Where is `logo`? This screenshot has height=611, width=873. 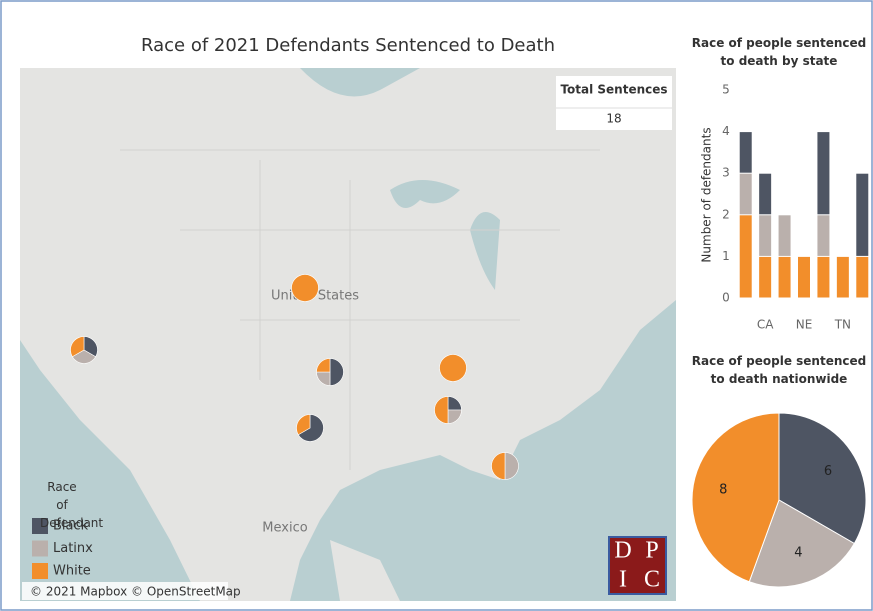 logo is located at coordinates (637, 565).